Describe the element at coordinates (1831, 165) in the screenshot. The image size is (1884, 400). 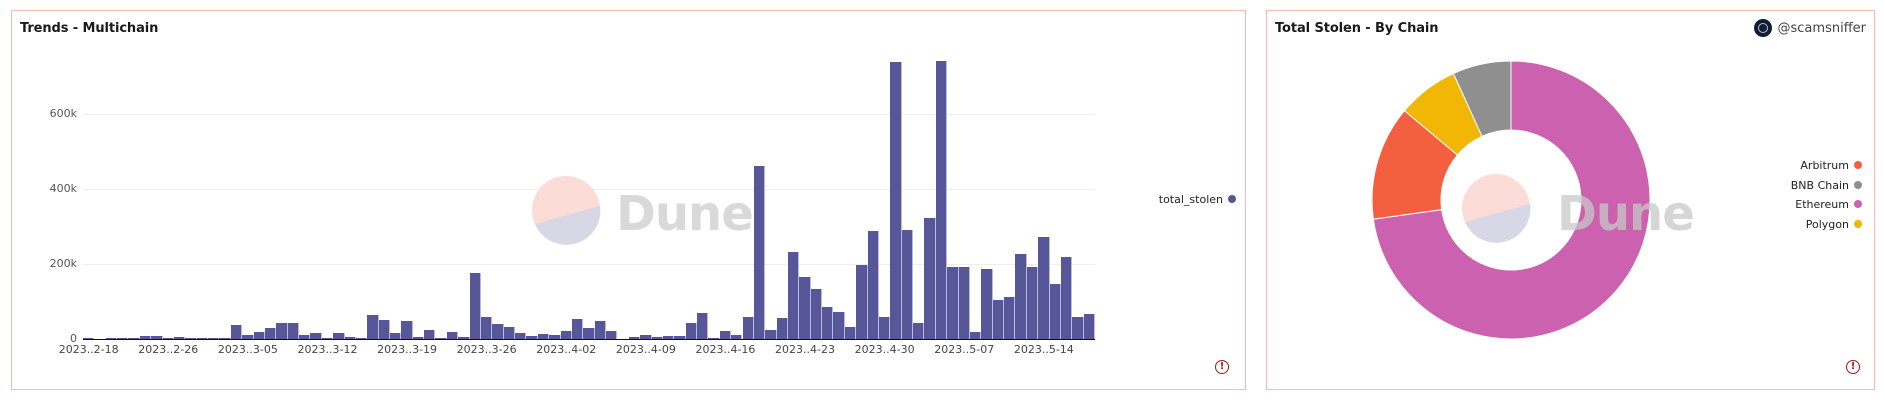
I see `legend-item-arbitrum: Arbitrum` at that location.